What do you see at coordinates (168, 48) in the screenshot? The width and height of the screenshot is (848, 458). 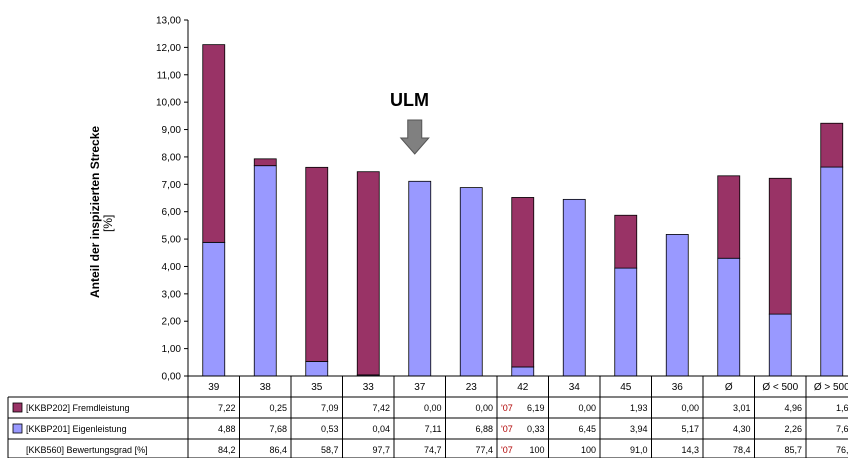 I see `y-tick-label: 12,00` at bounding box center [168, 48].